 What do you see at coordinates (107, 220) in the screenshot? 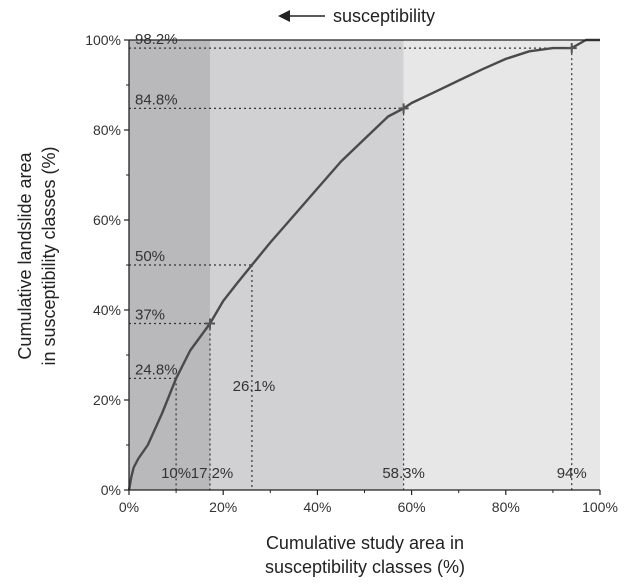
I see `y-tick-label: 60%` at bounding box center [107, 220].